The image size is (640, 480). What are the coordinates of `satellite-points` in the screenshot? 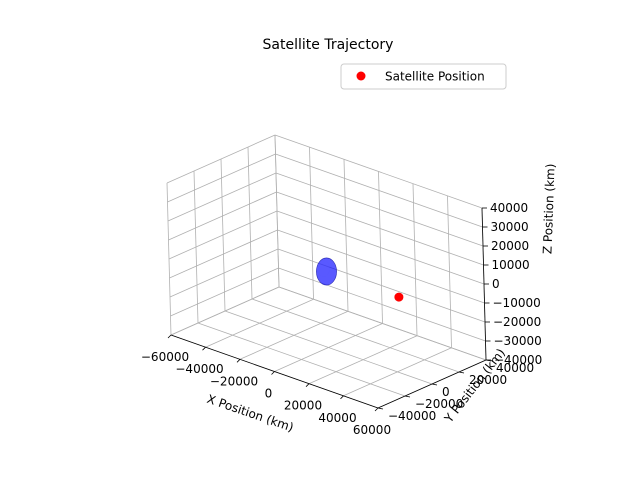 It's located at (399, 297).